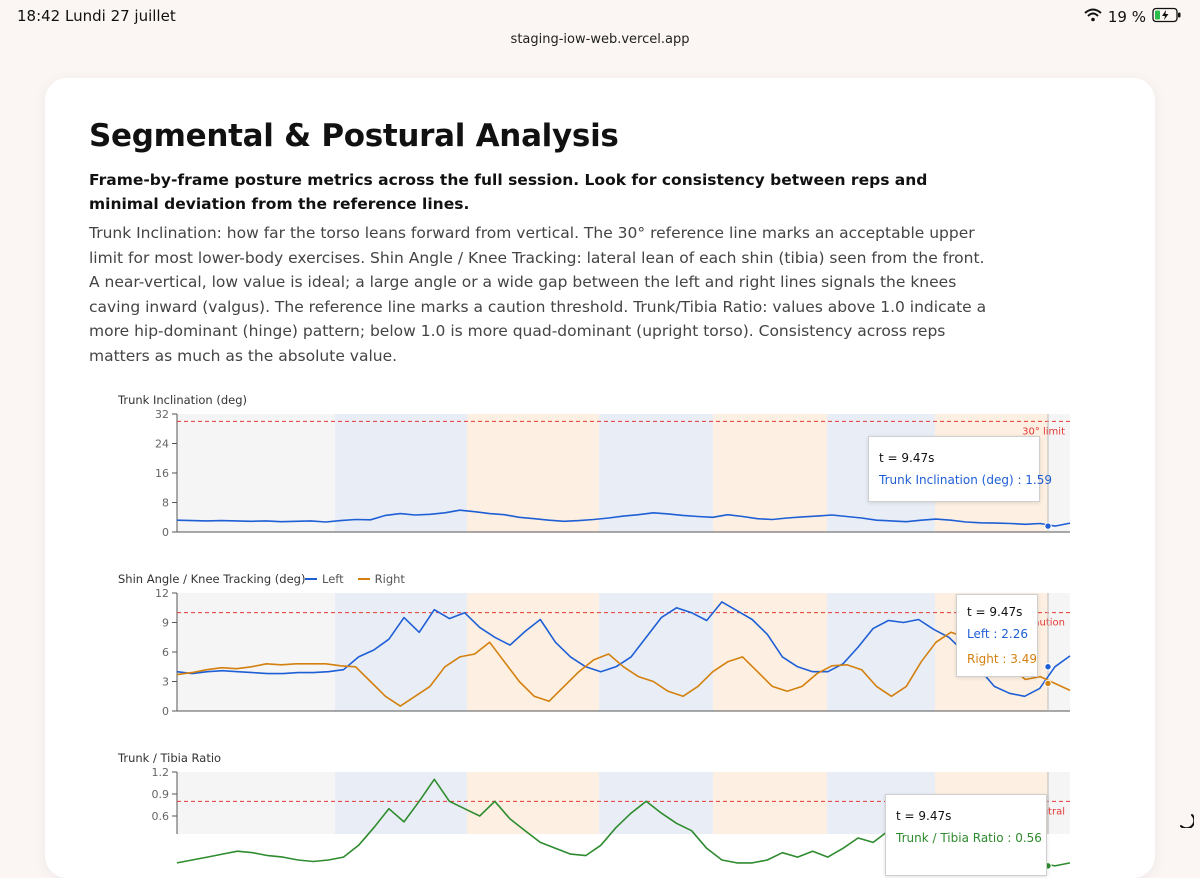 This screenshot has width=1200, height=878. Describe the element at coordinates (39, 16) in the screenshot. I see `status-time: 18:42` at that location.